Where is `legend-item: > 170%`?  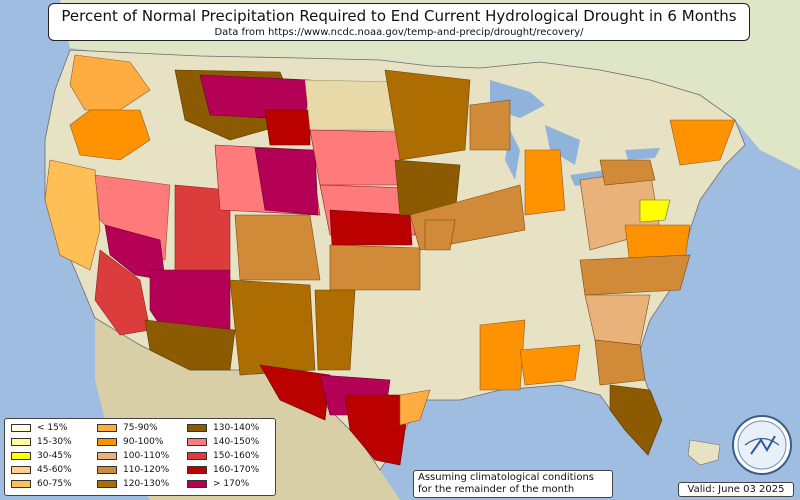 legend-item: > 170% is located at coordinates (218, 484).